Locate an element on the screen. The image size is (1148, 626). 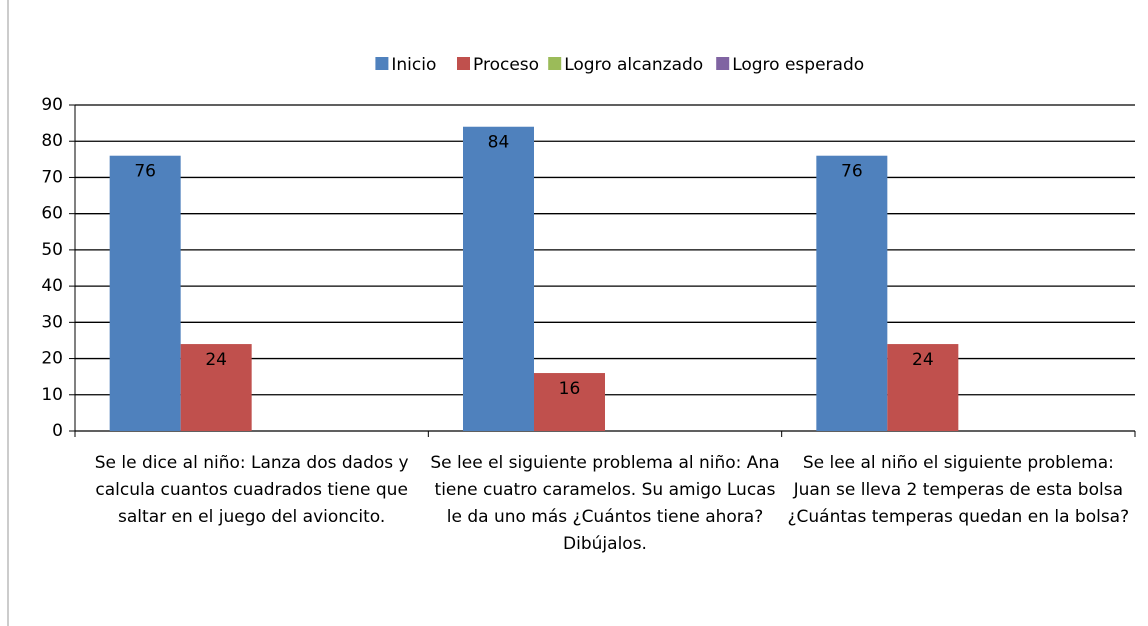
legend-label: Logro alcanzado is located at coordinates (633, 65).